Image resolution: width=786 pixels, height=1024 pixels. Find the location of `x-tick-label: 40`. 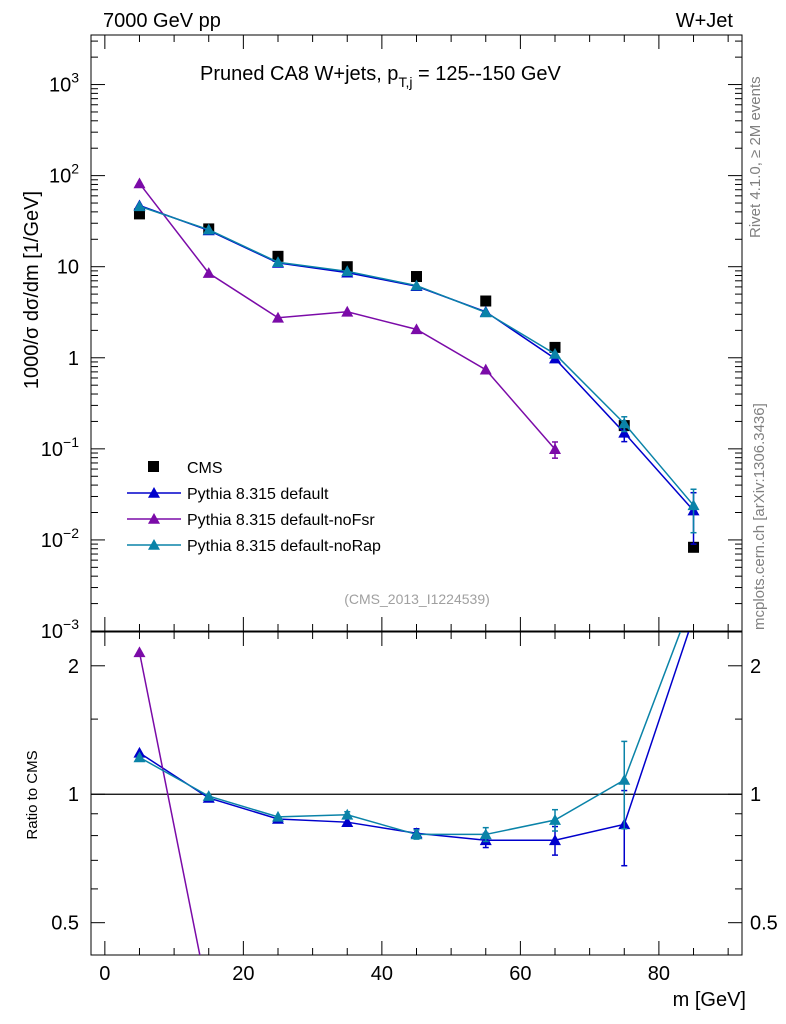

x-tick-label: 40 is located at coordinates (382, 974).